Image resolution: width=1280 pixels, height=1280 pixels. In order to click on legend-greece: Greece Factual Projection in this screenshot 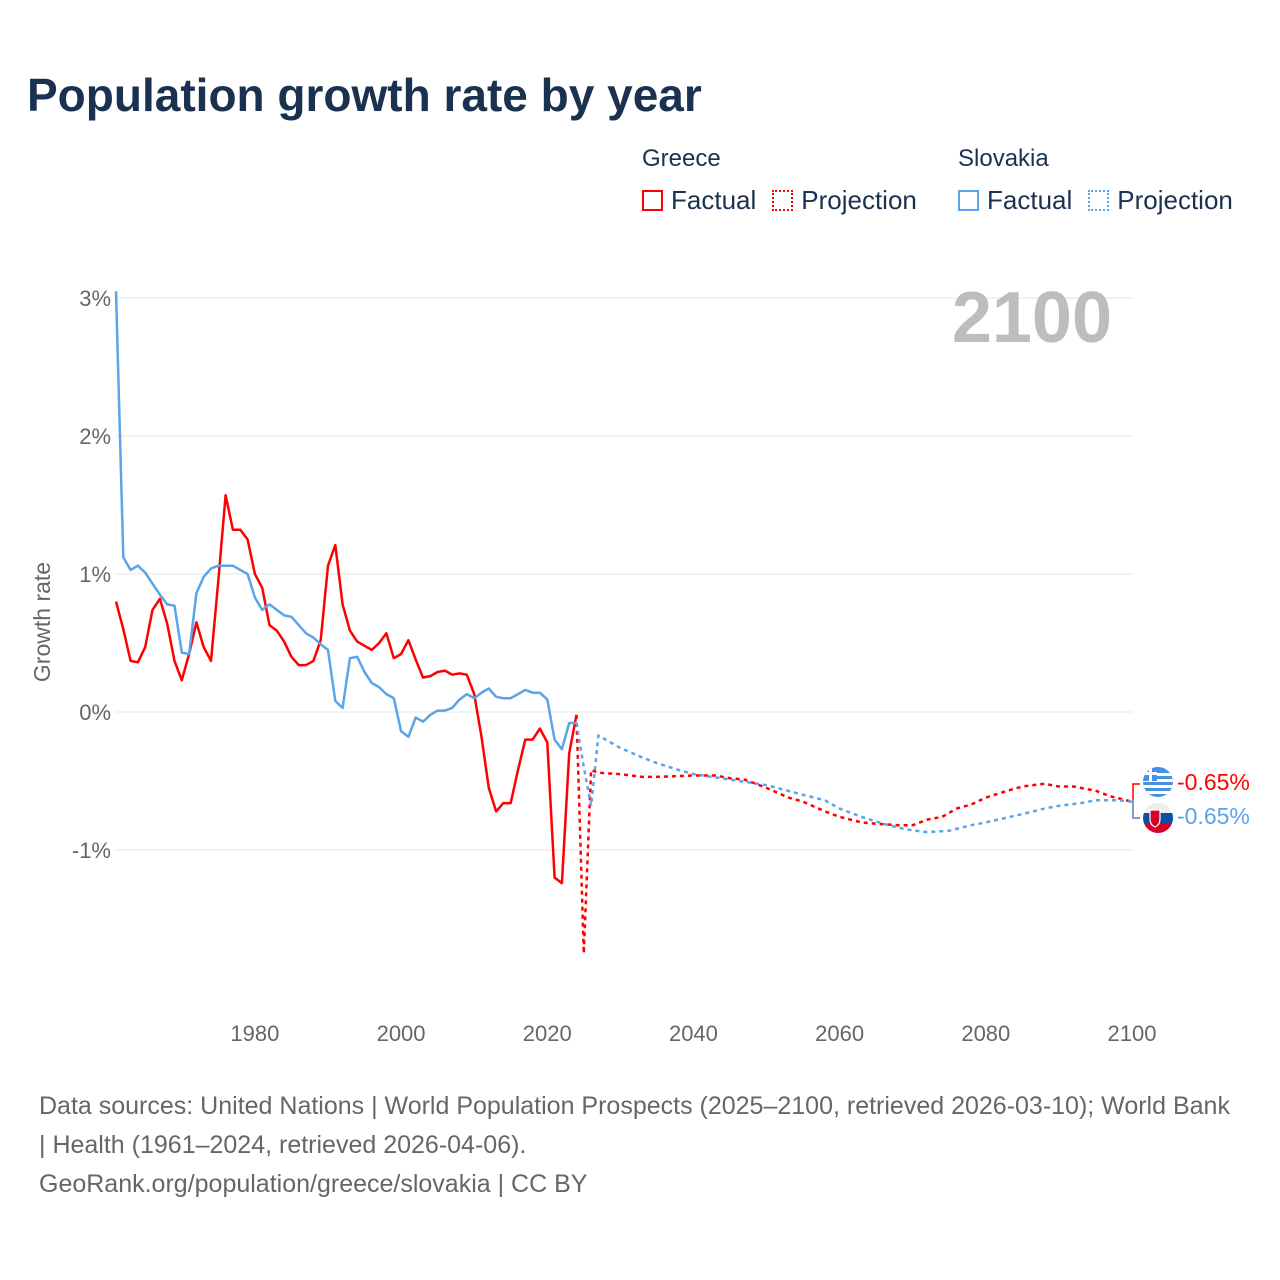, I will do `click(787, 180)`.